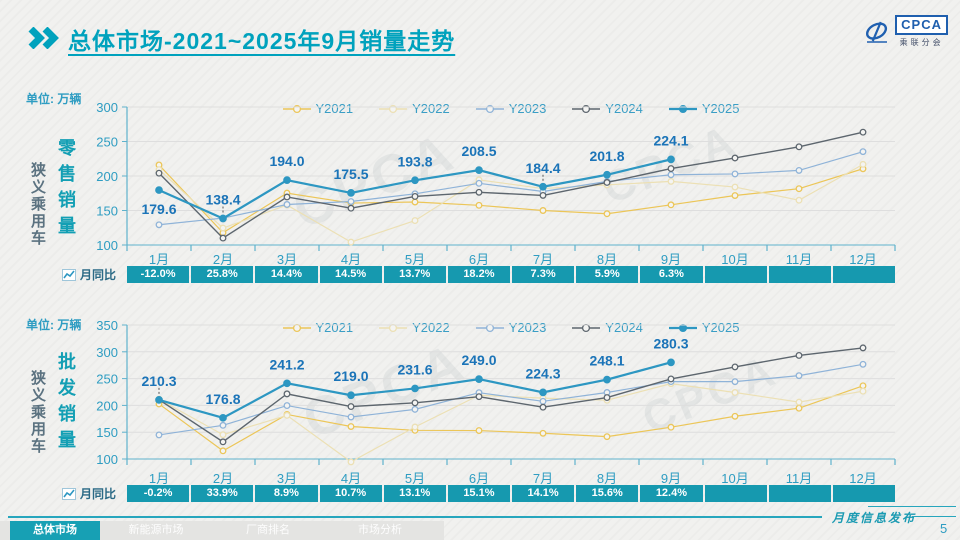 The image size is (960, 540). I want to click on data-point-Y2022, so click(735, 187).